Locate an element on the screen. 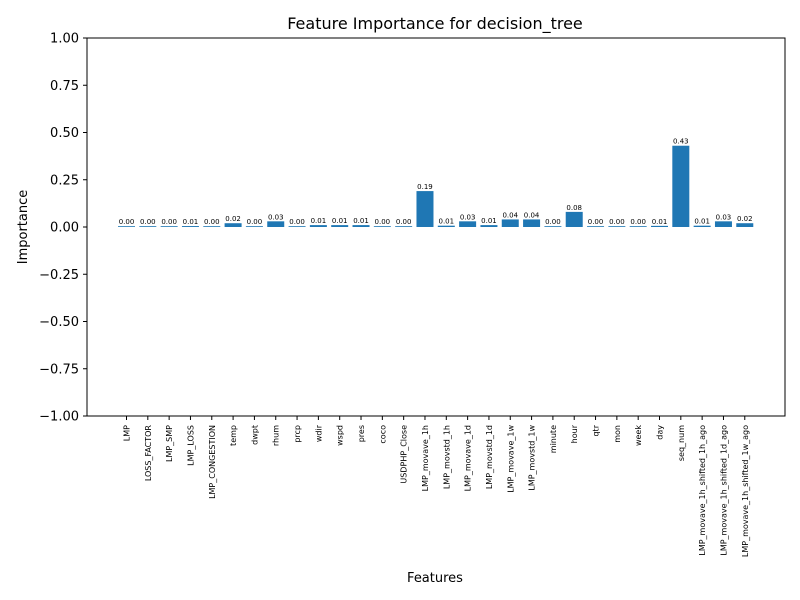  x-tick-label: LMP_movave_1h_shifted_1d_ago is located at coordinates (723, 490).